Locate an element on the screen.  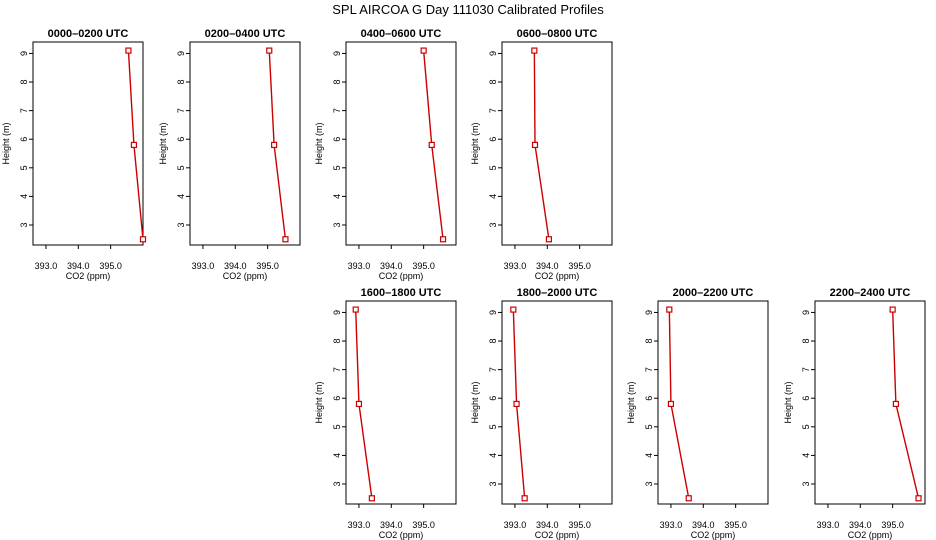
panel-title: 0400–0600 UTC is located at coordinates (401, 34).